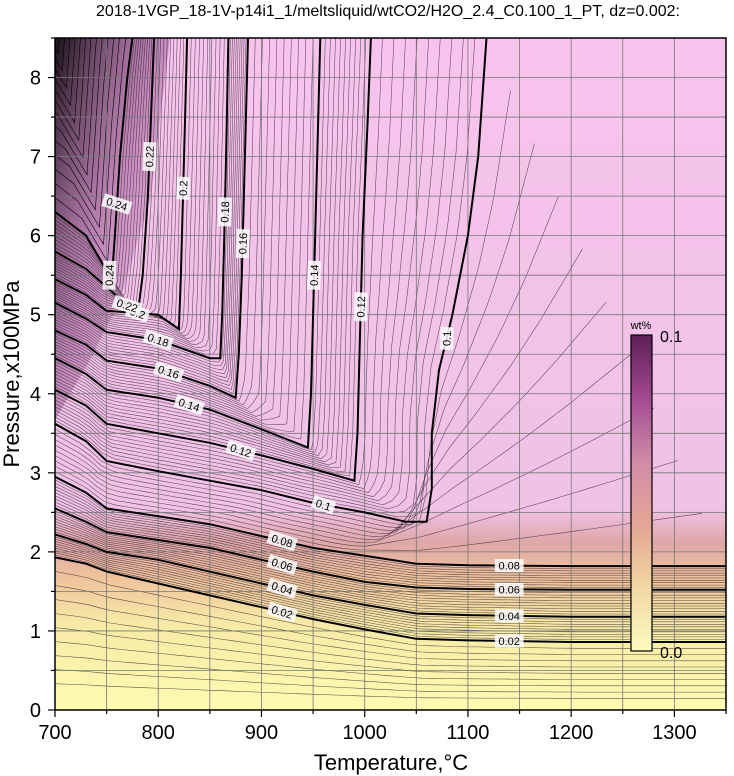 The height and width of the screenshot is (776, 734). I want to click on colorbar-title: wt%, so click(641, 326).